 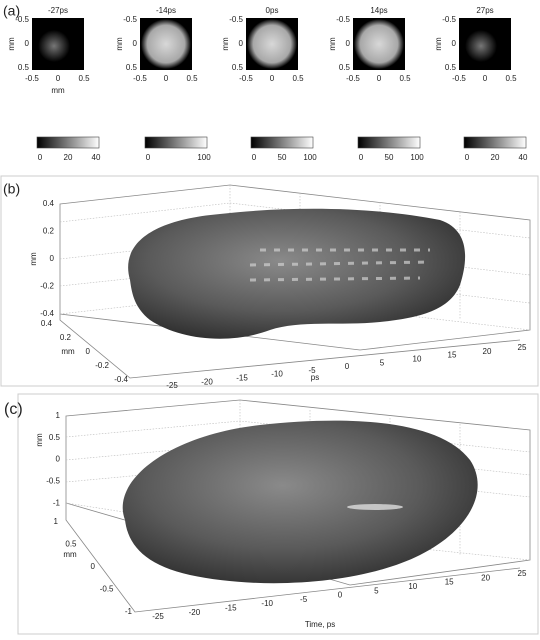 I want to click on x-tick-label: 5, so click(x=382, y=362).